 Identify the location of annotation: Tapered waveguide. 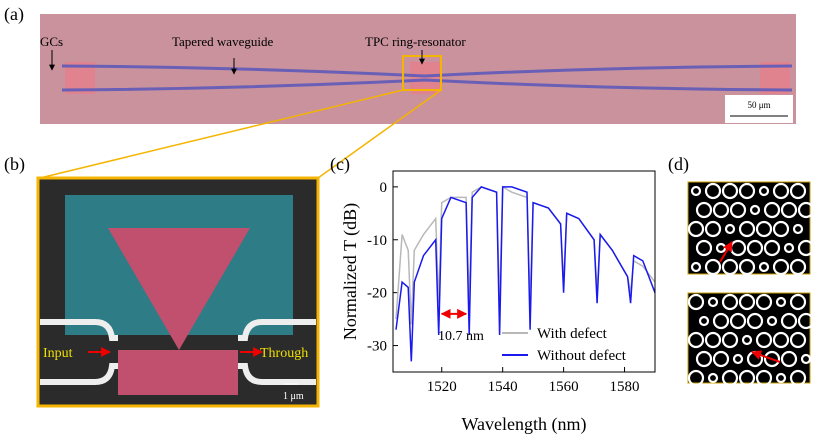
(222, 41).